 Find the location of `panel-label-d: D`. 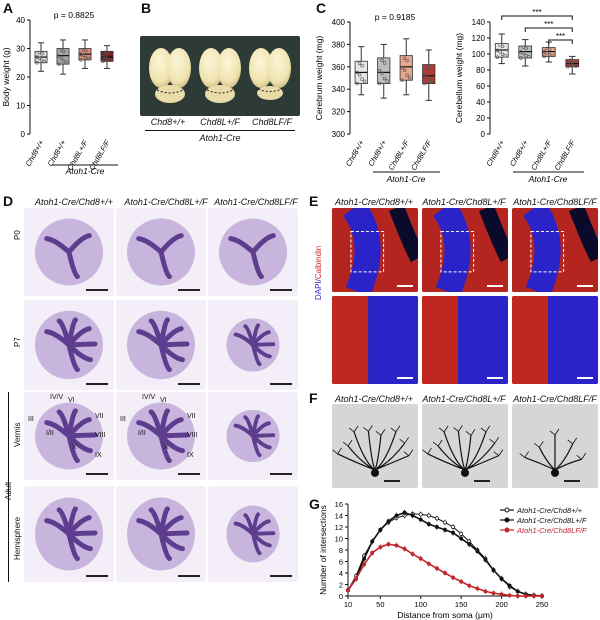

panel-label-d: D is located at coordinates (8, 201).